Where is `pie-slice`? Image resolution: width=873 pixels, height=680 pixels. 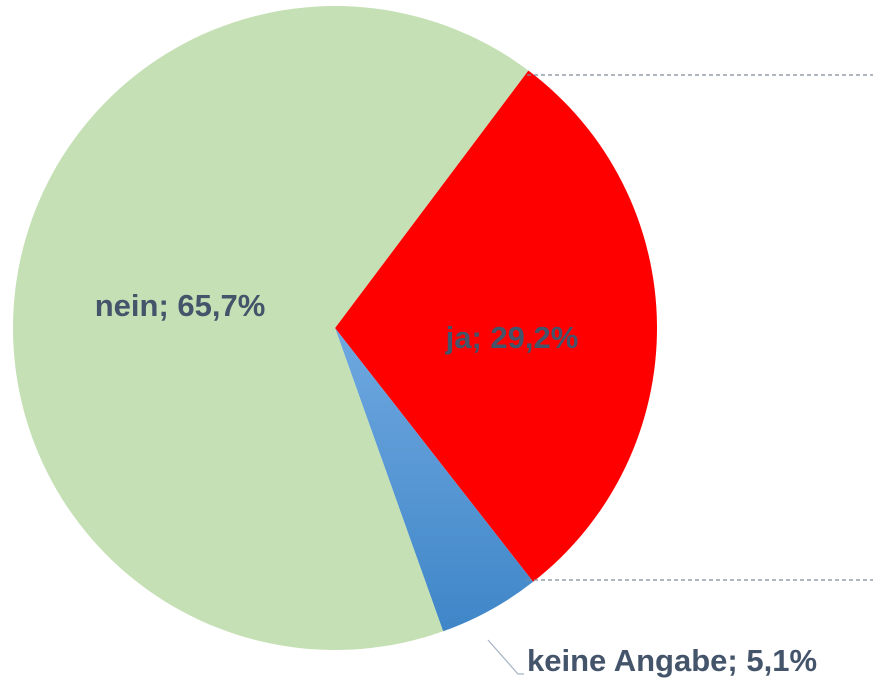
pie-slice is located at coordinates (434, 480).